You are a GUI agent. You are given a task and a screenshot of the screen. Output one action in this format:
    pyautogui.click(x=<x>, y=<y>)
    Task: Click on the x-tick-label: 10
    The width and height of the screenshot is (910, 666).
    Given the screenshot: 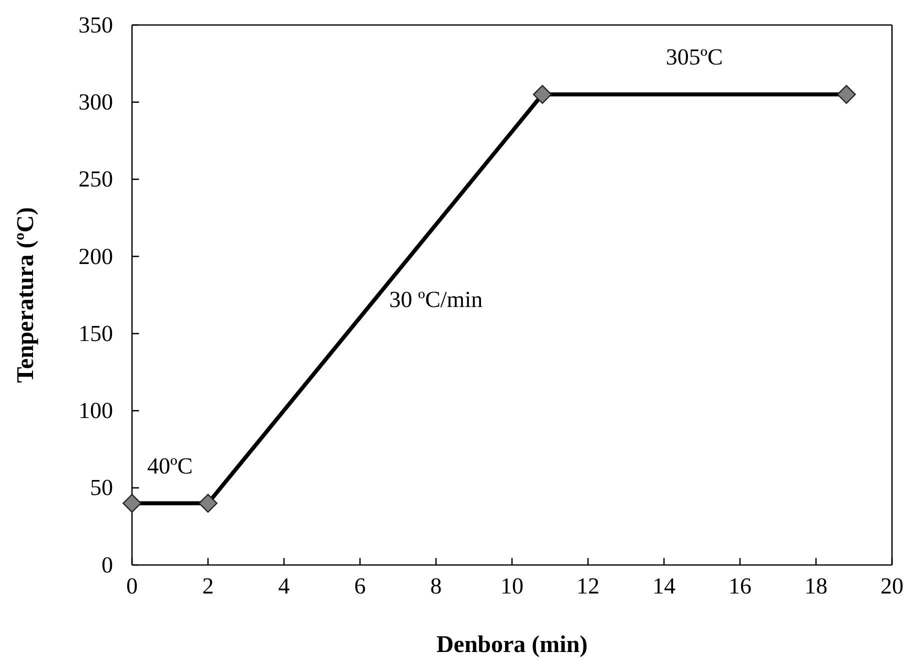 What is the action you would take?
    pyautogui.click(x=512, y=585)
    